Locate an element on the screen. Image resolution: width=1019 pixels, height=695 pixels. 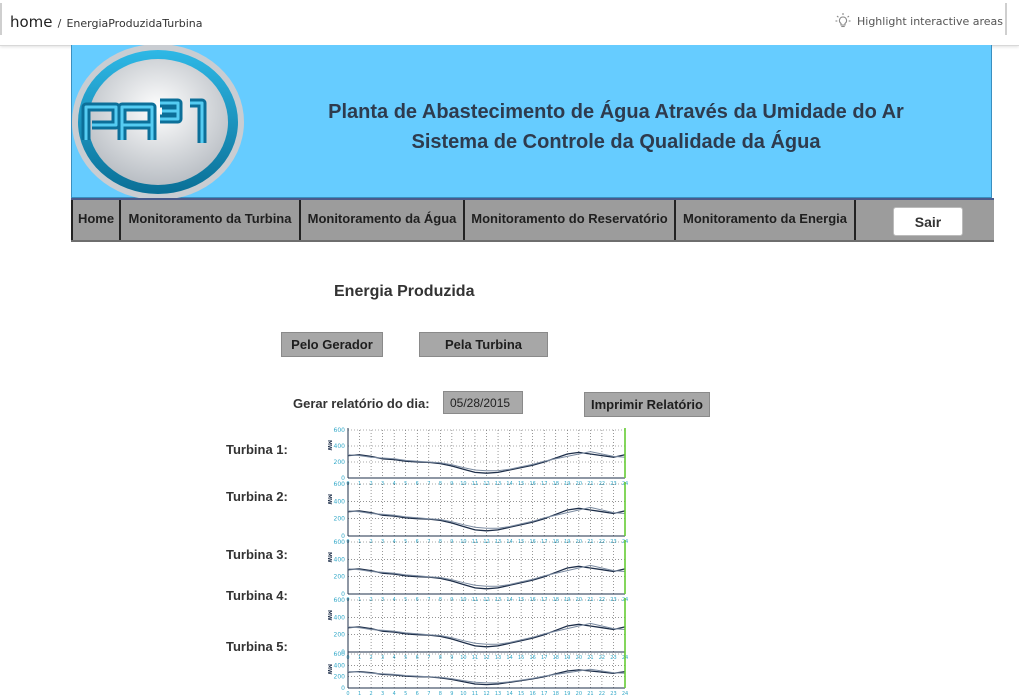
right-divider is located at coordinates (1006, 19).